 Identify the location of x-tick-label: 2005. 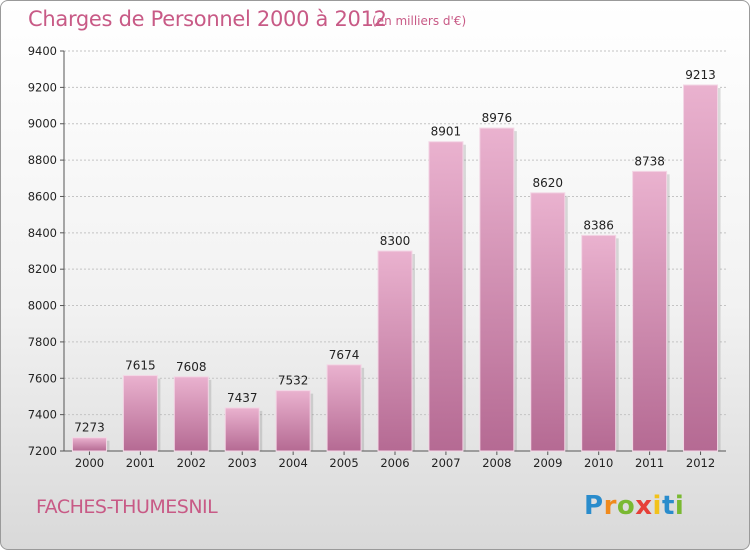
(343, 463).